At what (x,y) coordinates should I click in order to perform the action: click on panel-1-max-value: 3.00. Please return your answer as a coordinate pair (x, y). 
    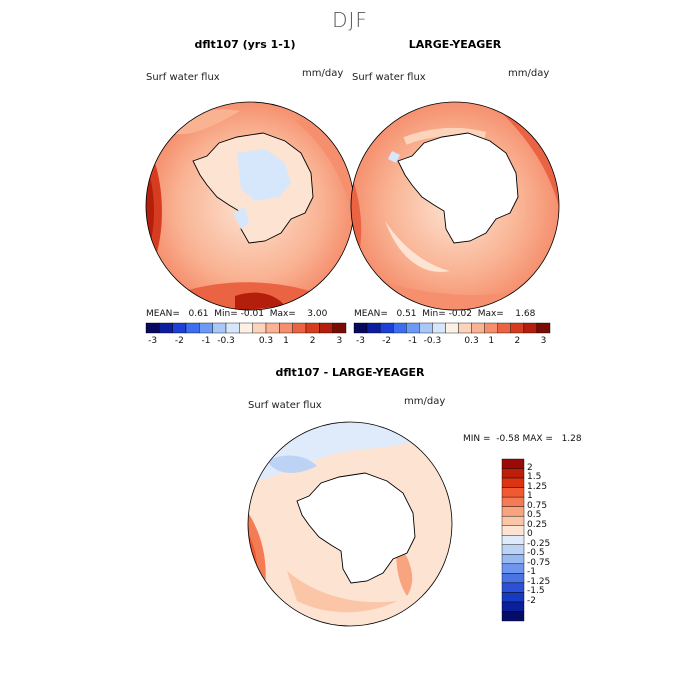
    Looking at the image, I should click on (317, 314).